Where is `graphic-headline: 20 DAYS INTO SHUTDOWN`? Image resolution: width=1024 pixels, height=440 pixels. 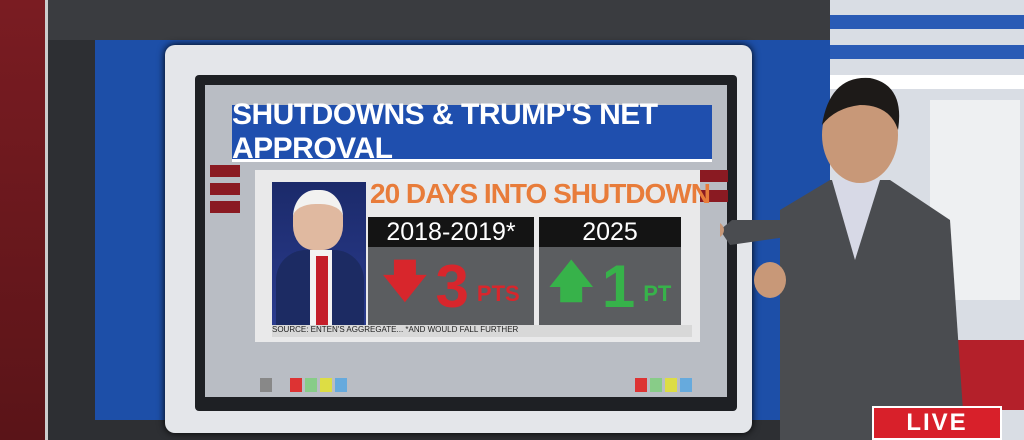 graphic-headline: 20 DAYS INTO SHUTDOWN is located at coordinates (540, 193).